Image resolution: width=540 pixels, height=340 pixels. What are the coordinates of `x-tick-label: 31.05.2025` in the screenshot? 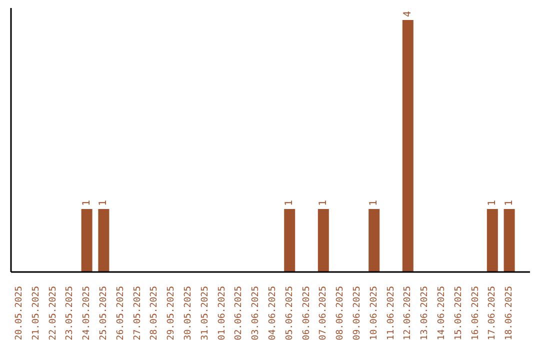 It's located at (205, 313).